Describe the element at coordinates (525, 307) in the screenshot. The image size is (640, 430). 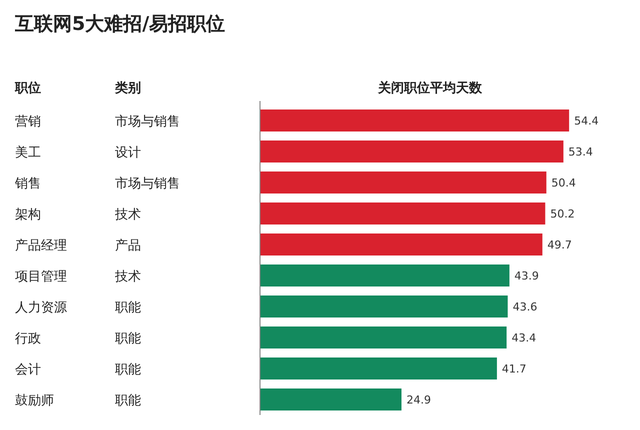
I see `data-label: 43.6` at that location.